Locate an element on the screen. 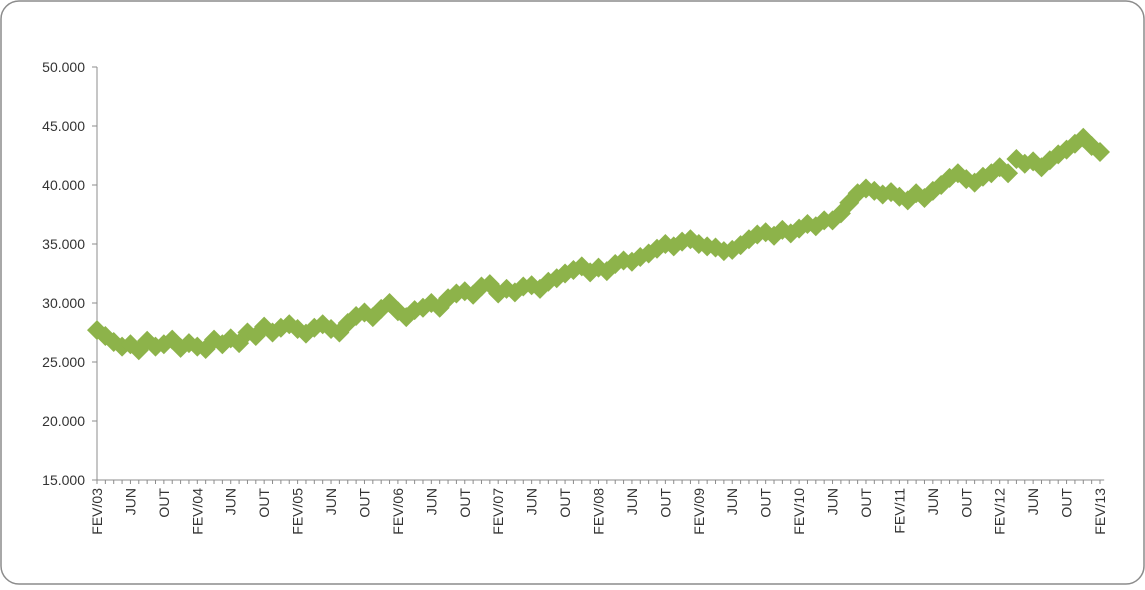  x-tick-label: FEV/08 is located at coordinates (599, 511).